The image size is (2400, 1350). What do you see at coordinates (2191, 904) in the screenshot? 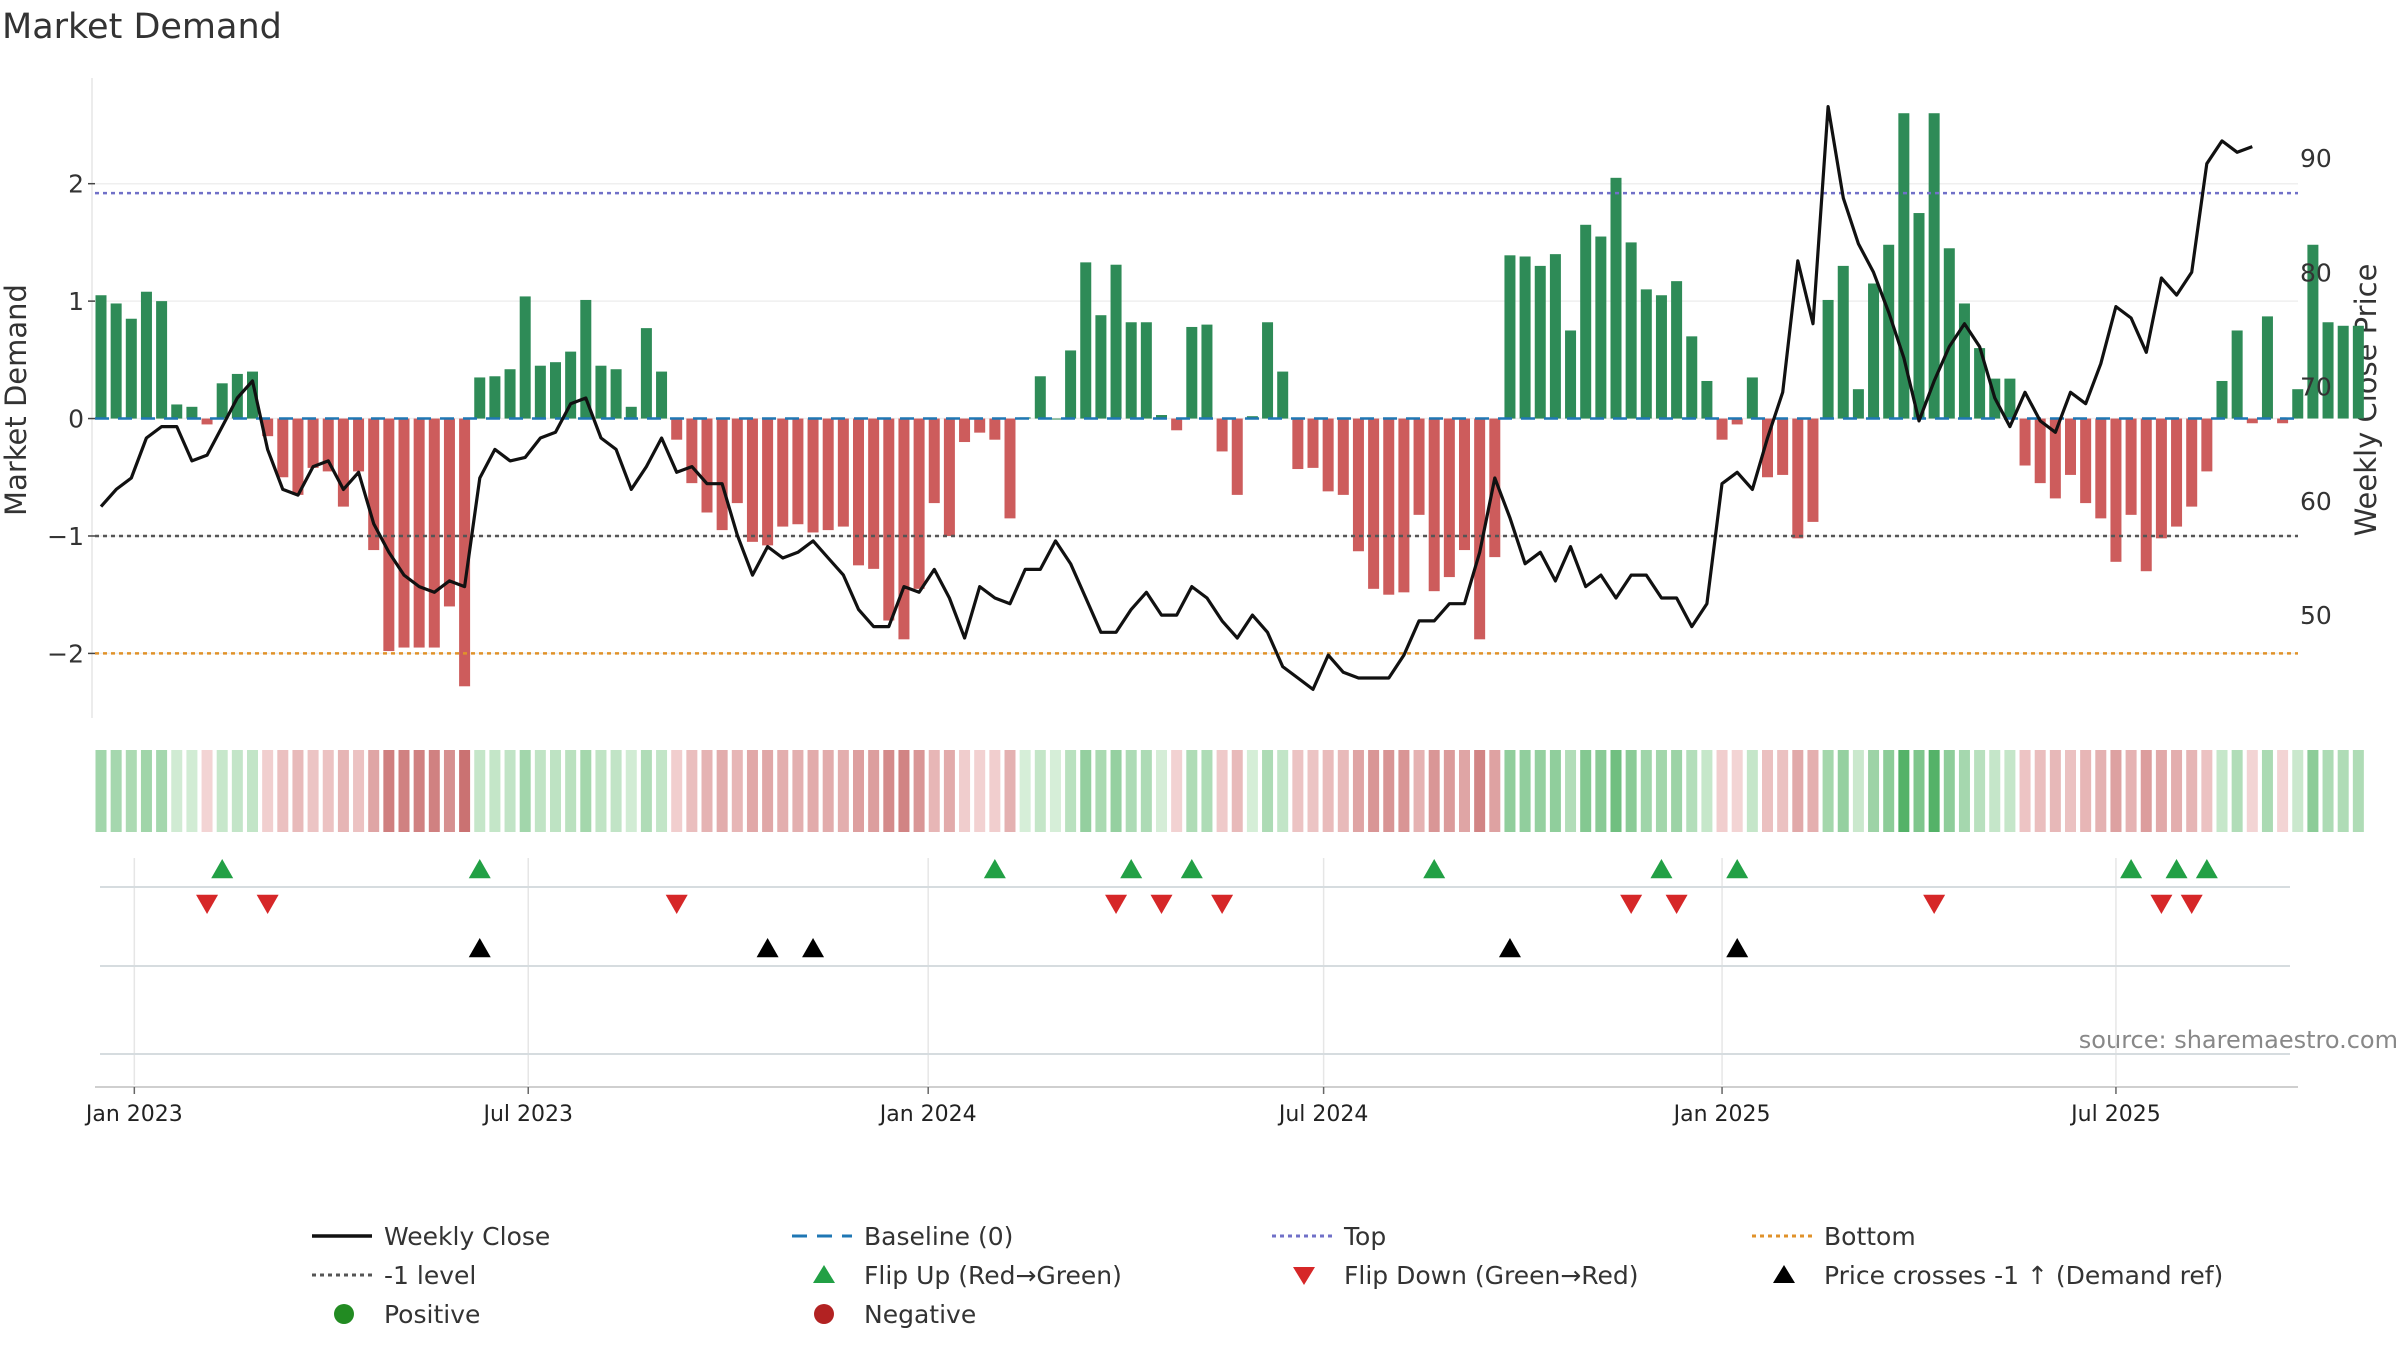
I see `flip-down-marker` at bounding box center [2191, 904].